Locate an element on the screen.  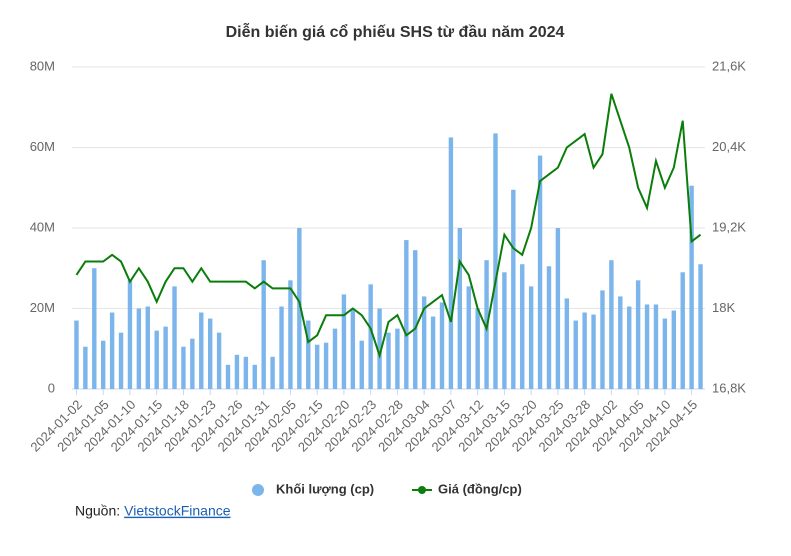
legend-label: Khối lượng (cp) is located at coordinates (325, 488).